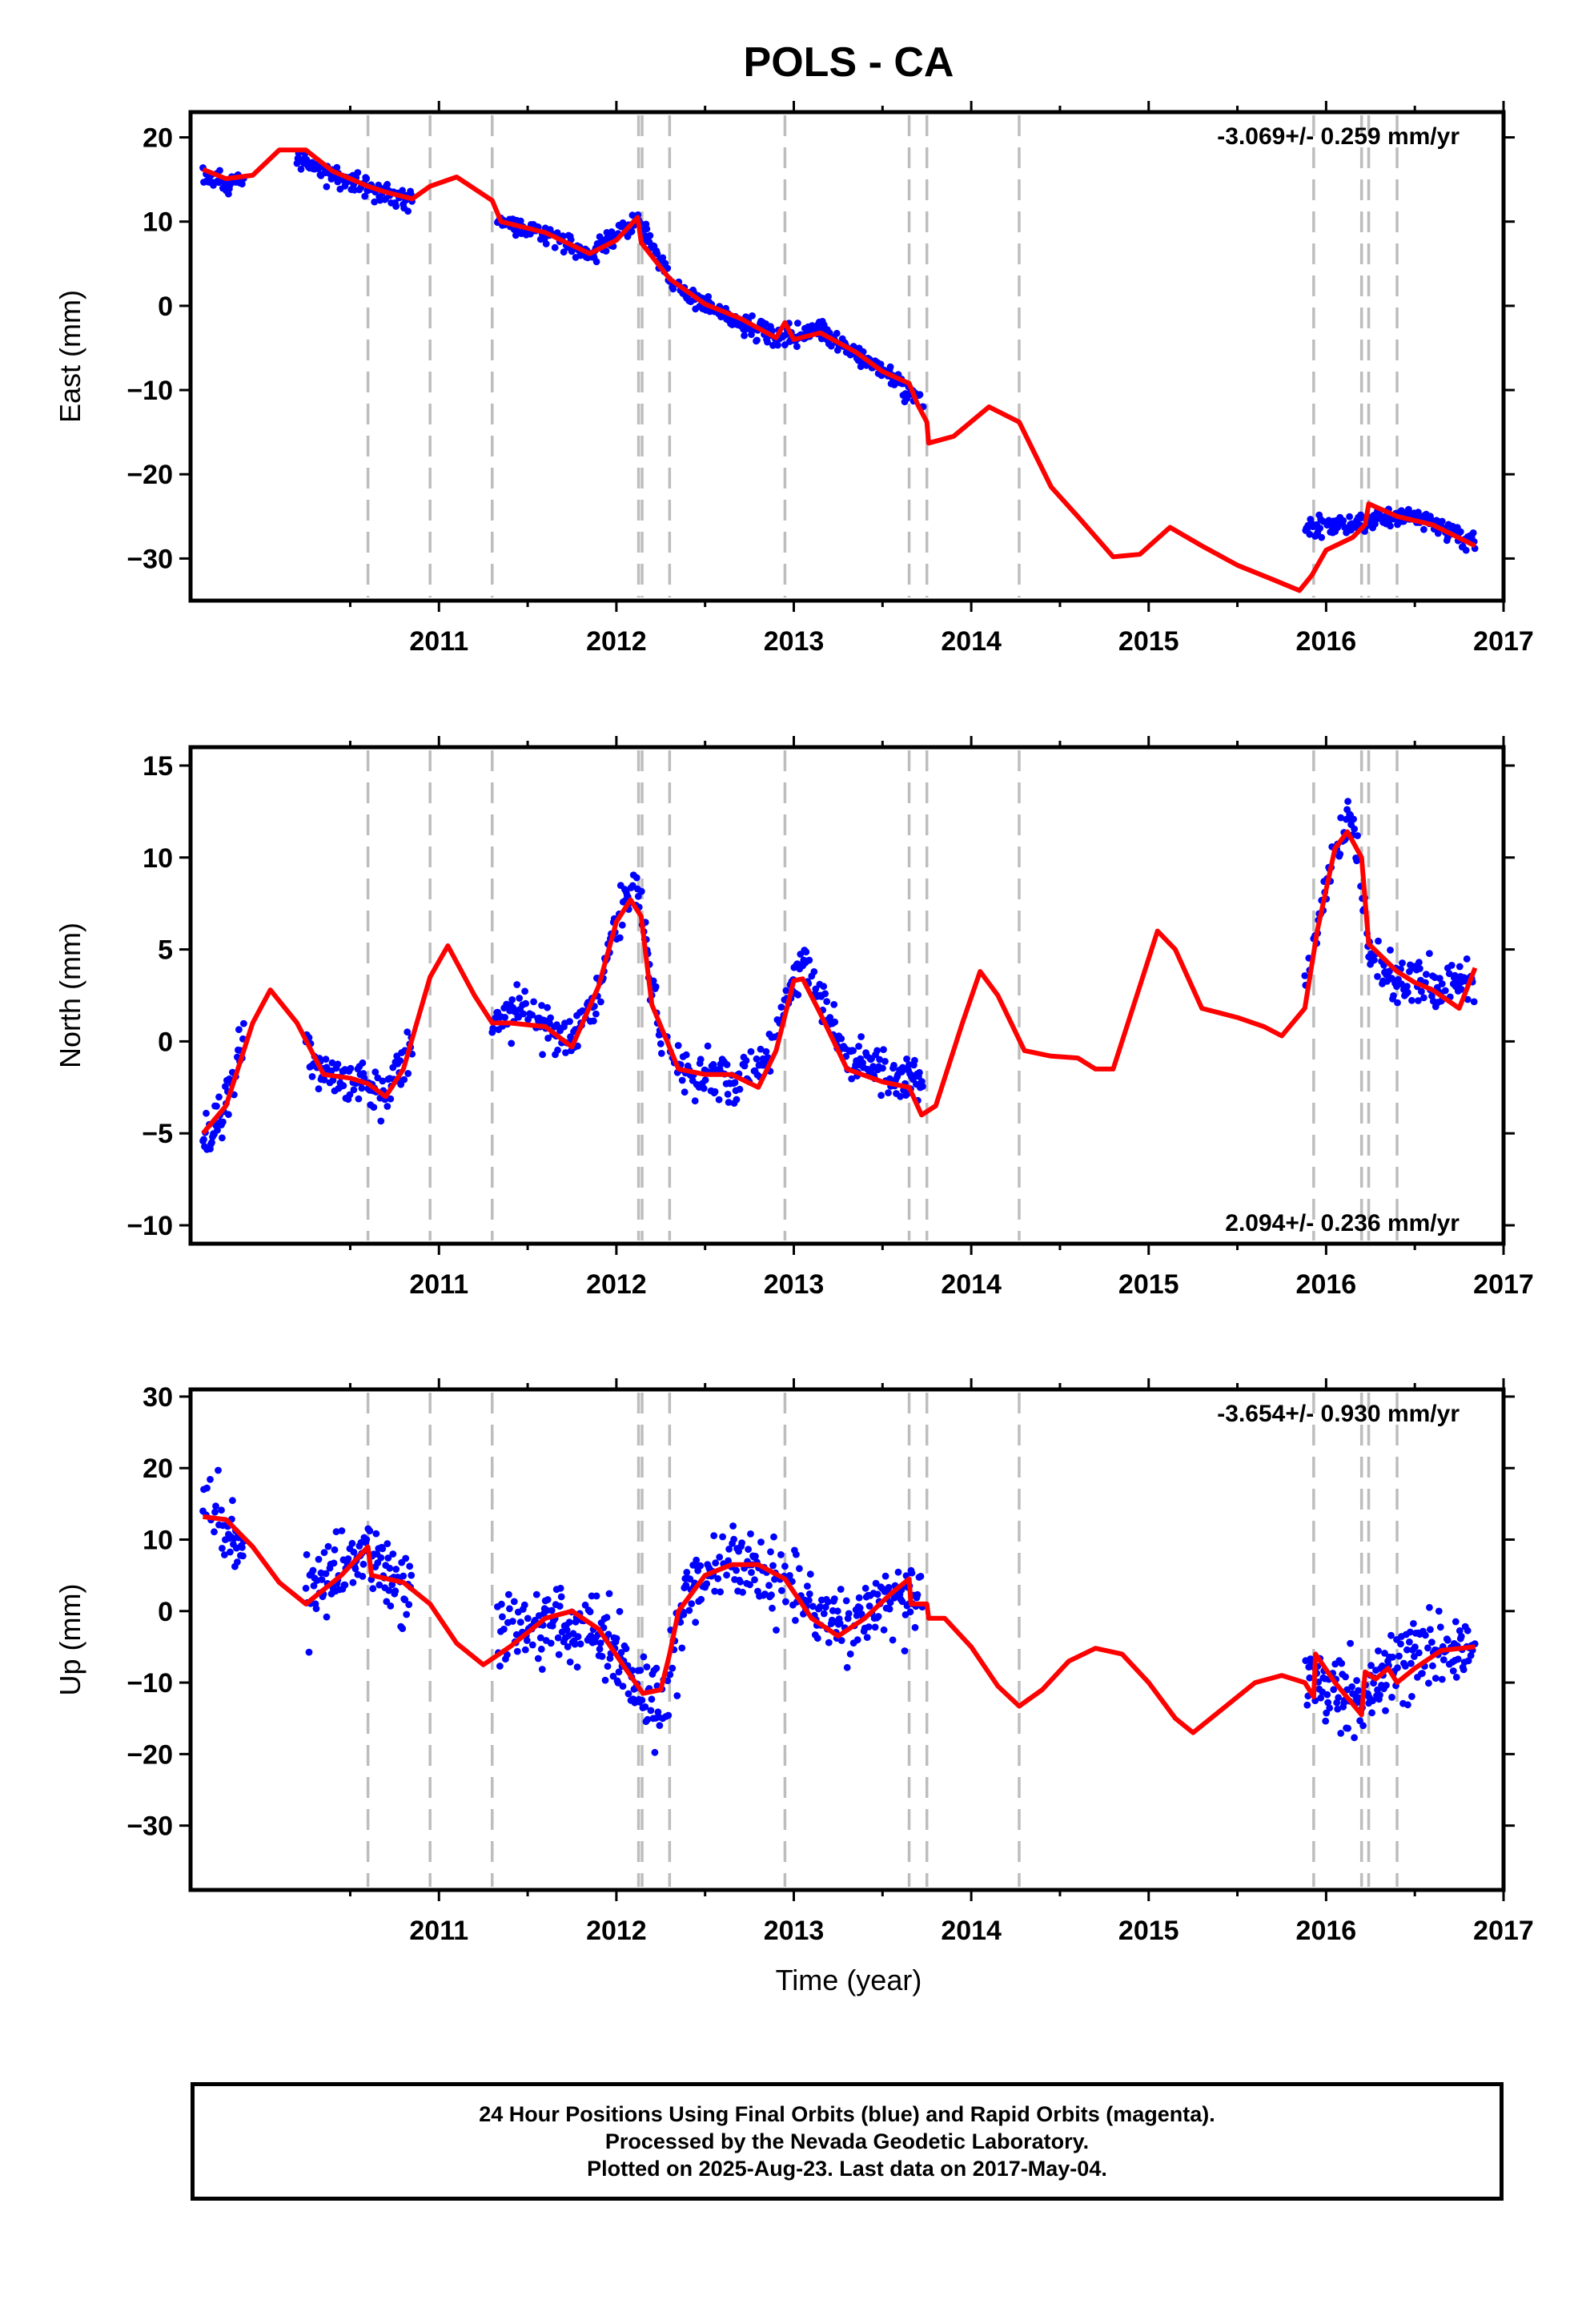 The height and width of the screenshot is (2324, 1582). What do you see at coordinates (158, 138) in the screenshot?
I see `y-tick-label: 20` at bounding box center [158, 138].